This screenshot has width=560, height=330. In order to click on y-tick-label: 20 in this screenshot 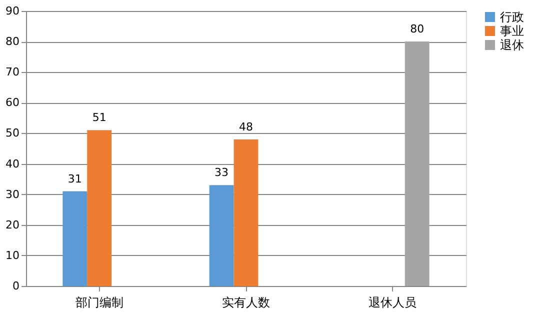, I will do `click(13, 225)`.